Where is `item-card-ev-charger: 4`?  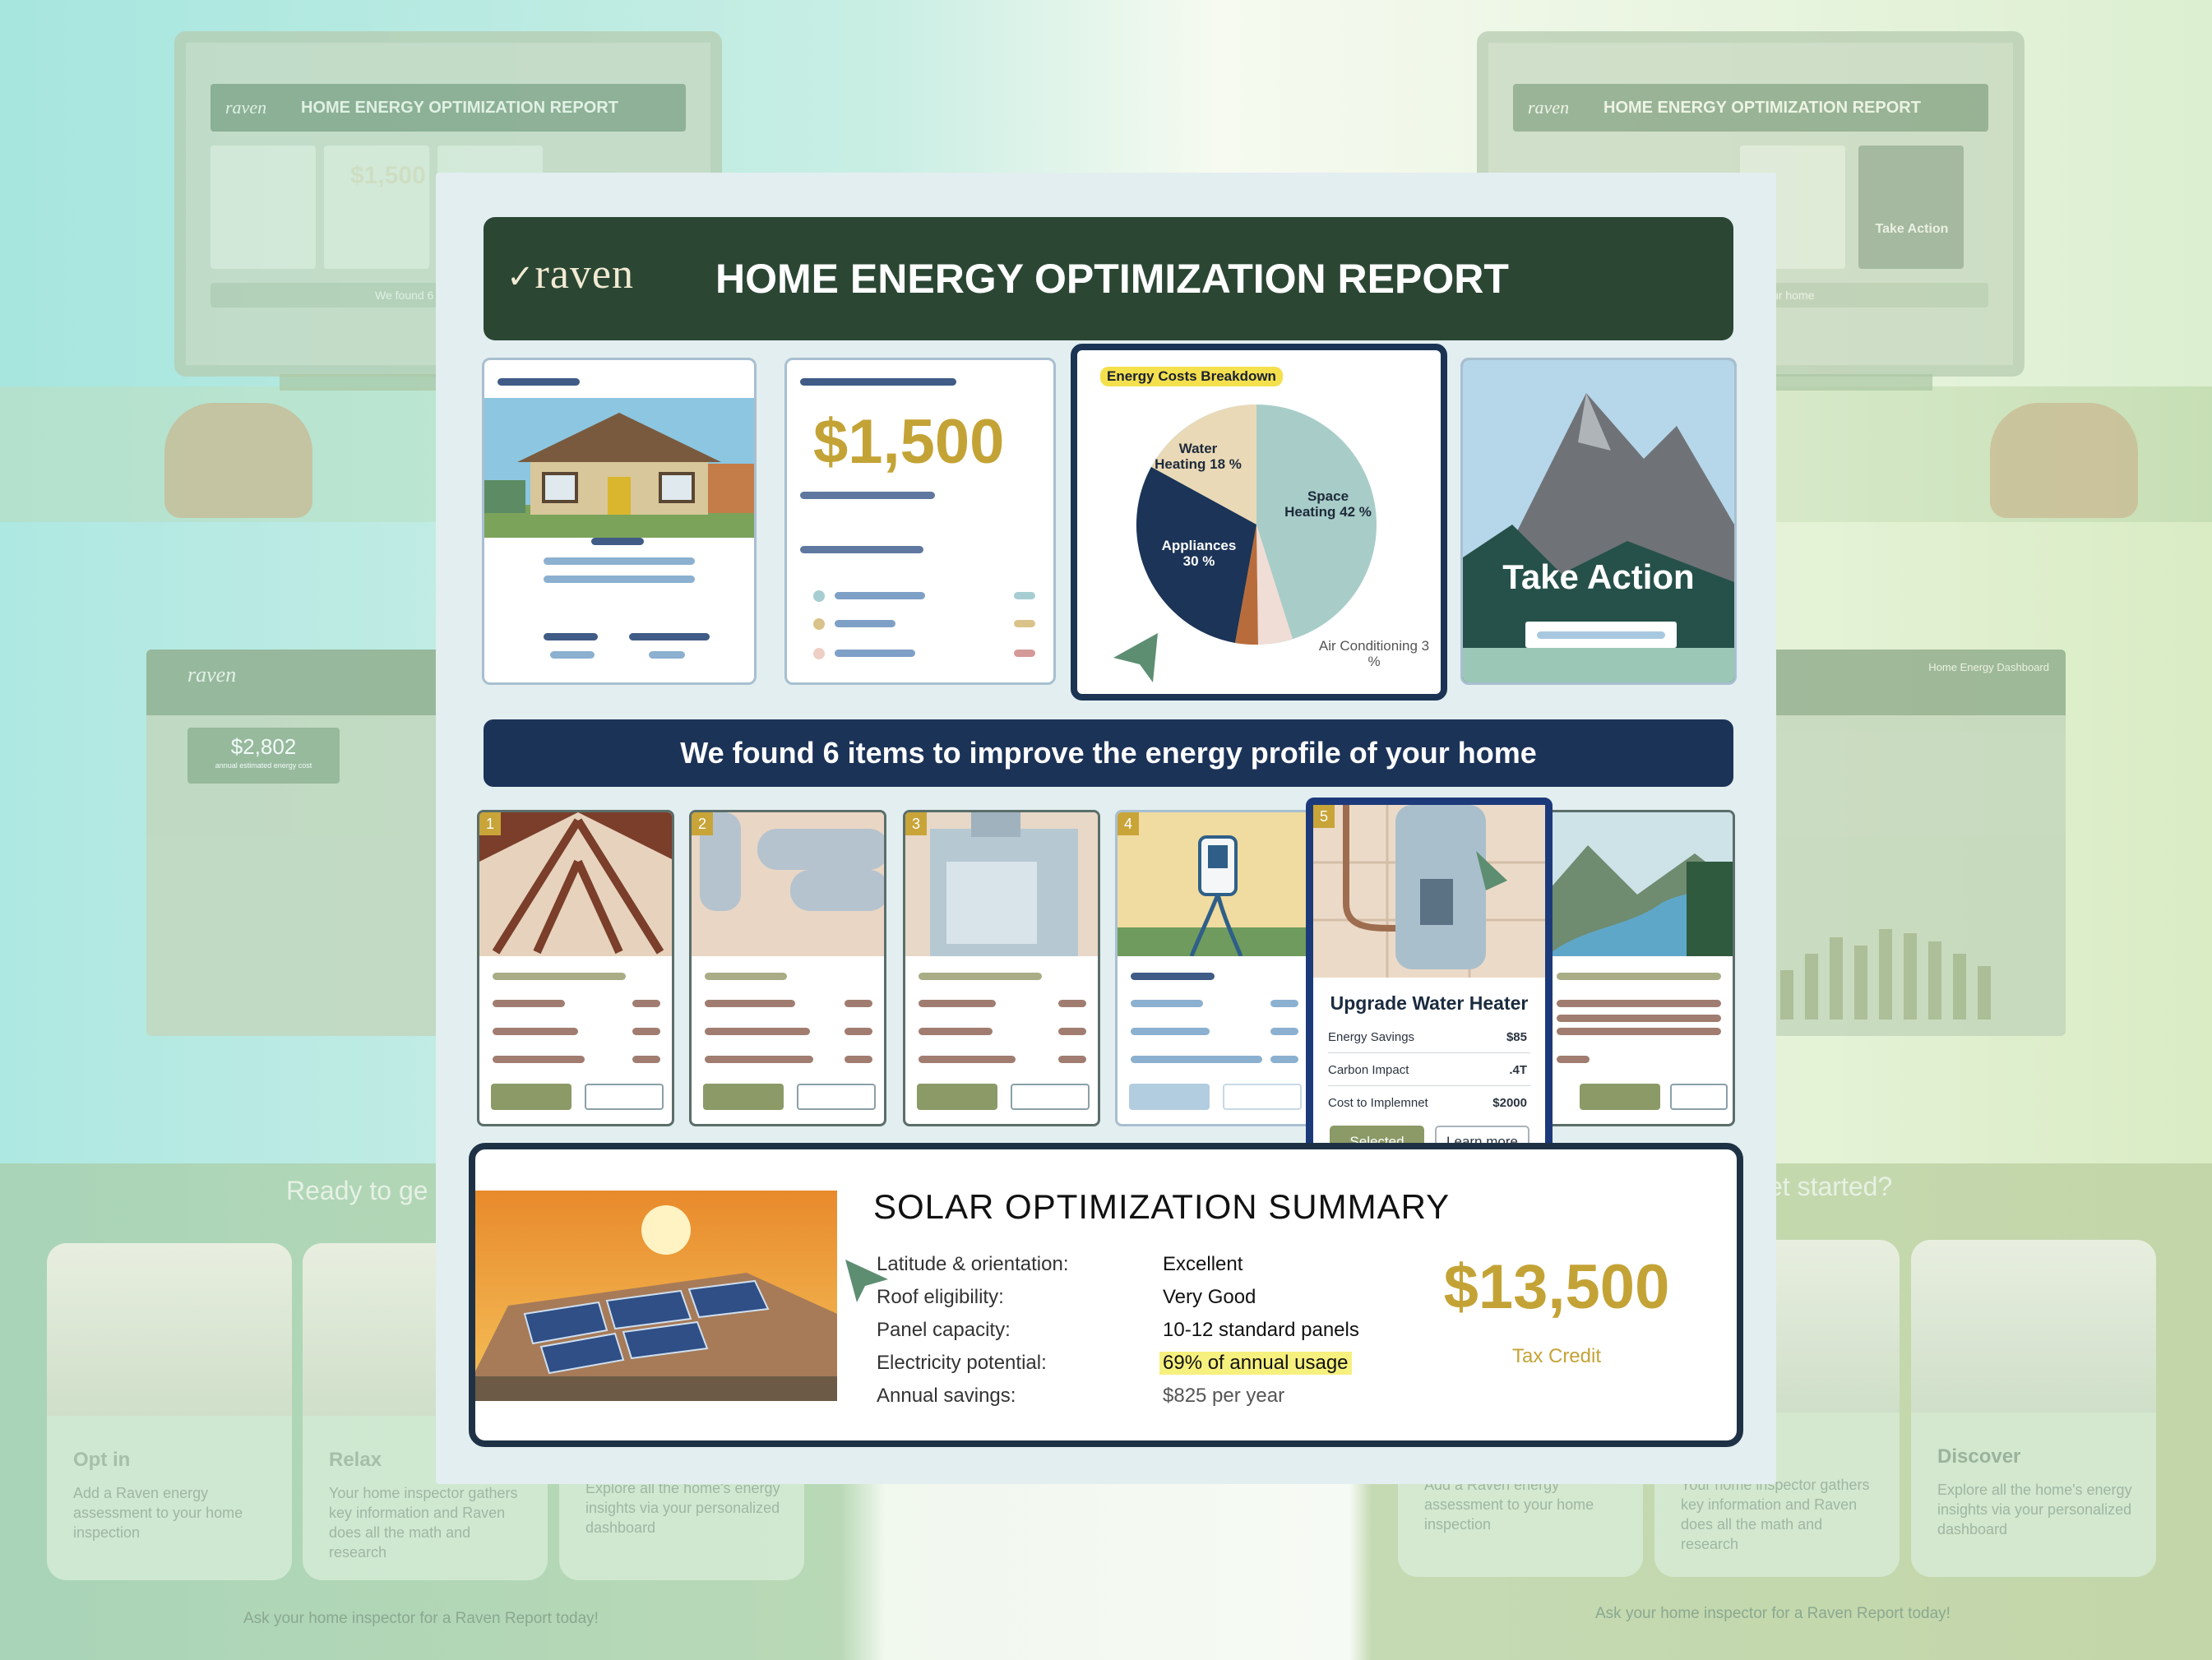
item-card-ev-charger: 4 is located at coordinates (1213, 968).